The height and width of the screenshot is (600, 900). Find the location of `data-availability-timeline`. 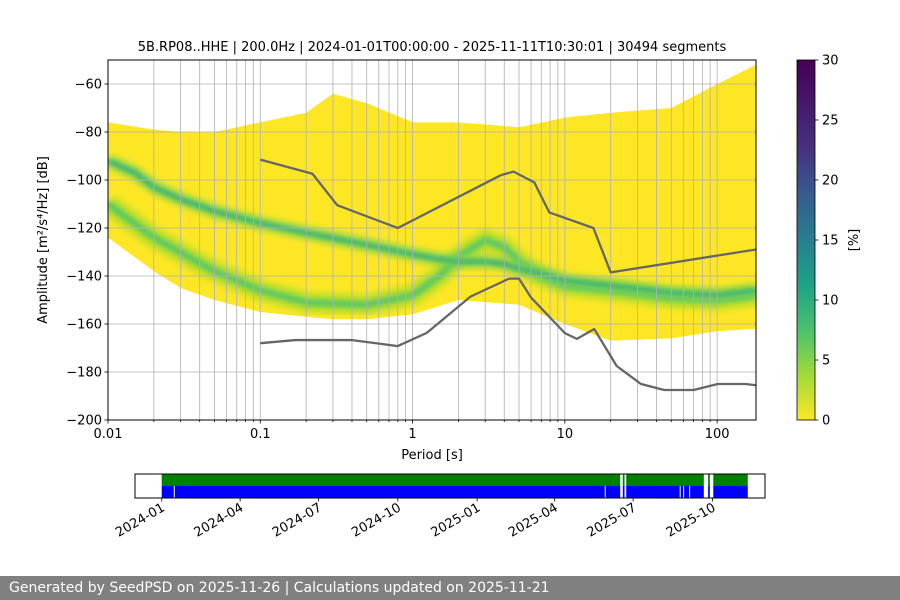

data-availability-timeline is located at coordinates (454, 486).